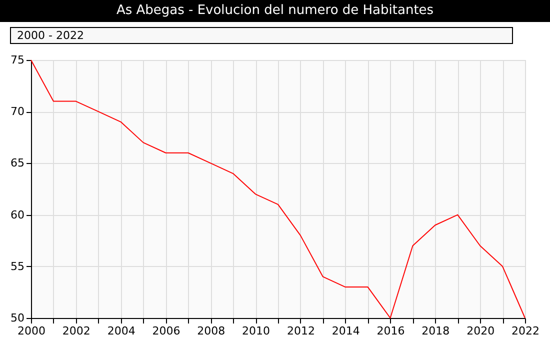 This screenshot has width=550, height=350. Describe the element at coordinates (17, 266) in the screenshot. I see `y-tick-label: 55` at that location.